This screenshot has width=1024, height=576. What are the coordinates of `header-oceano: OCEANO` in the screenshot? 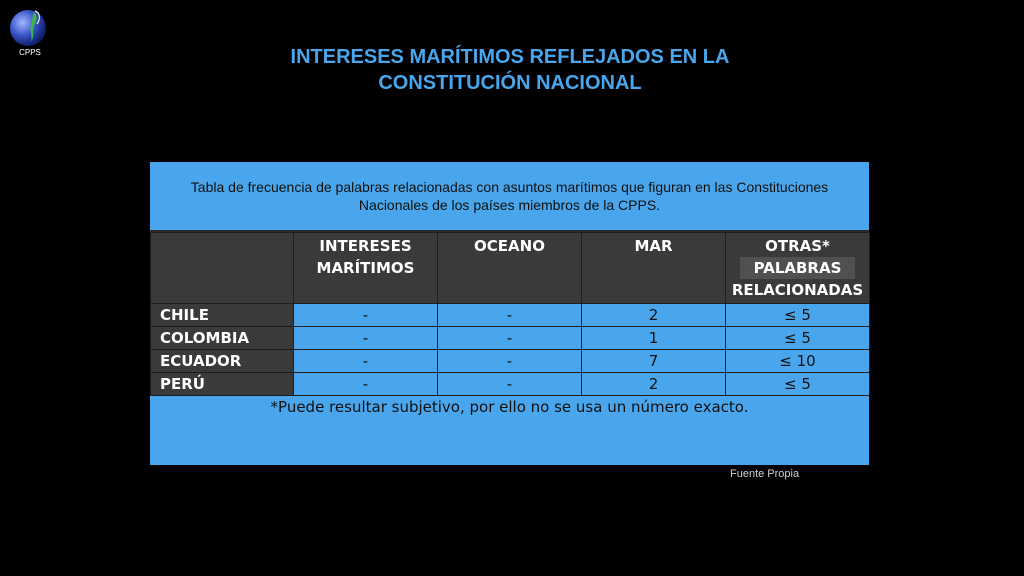 It's located at (509, 268).